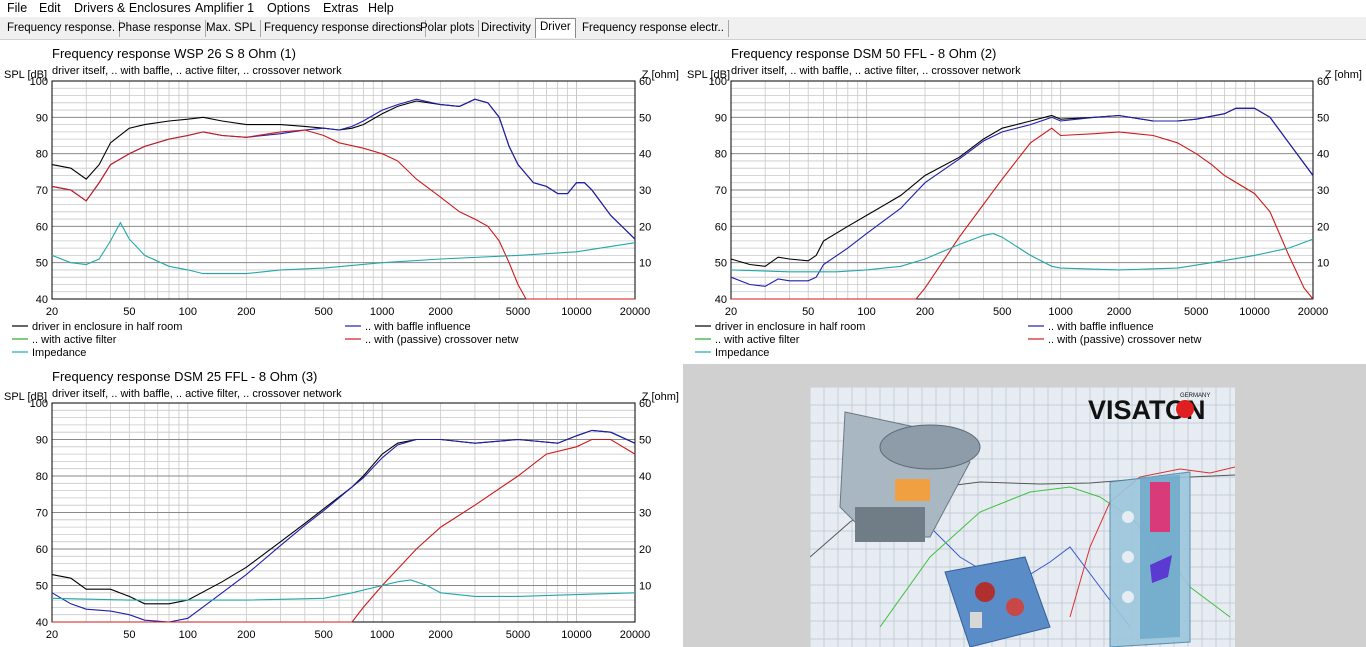  What do you see at coordinates (62, 28) in the screenshot?
I see `tab-frequency-response: Frequency response.` at bounding box center [62, 28].